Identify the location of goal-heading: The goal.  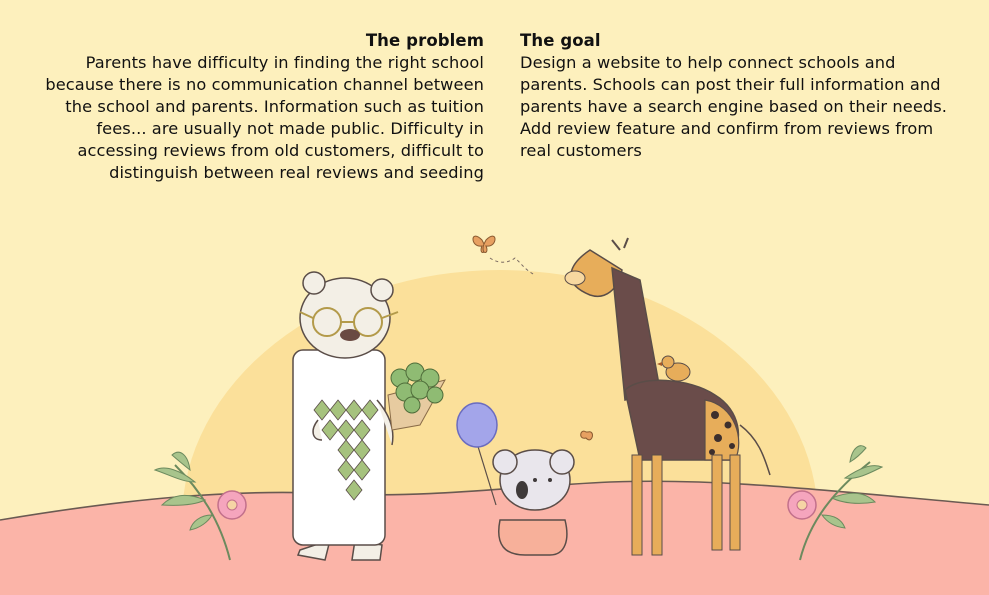
(560, 40).